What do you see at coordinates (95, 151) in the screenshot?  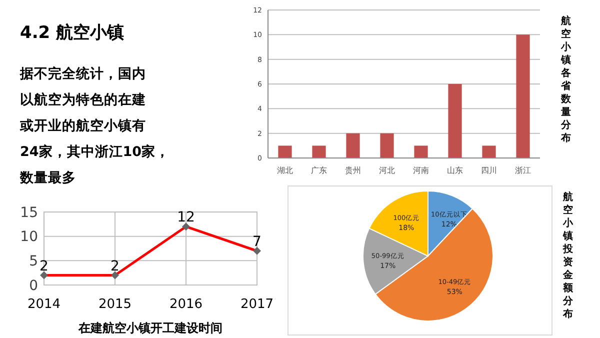 I see `text: 24家，其中浙江10家，` at bounding box center [95, 151].